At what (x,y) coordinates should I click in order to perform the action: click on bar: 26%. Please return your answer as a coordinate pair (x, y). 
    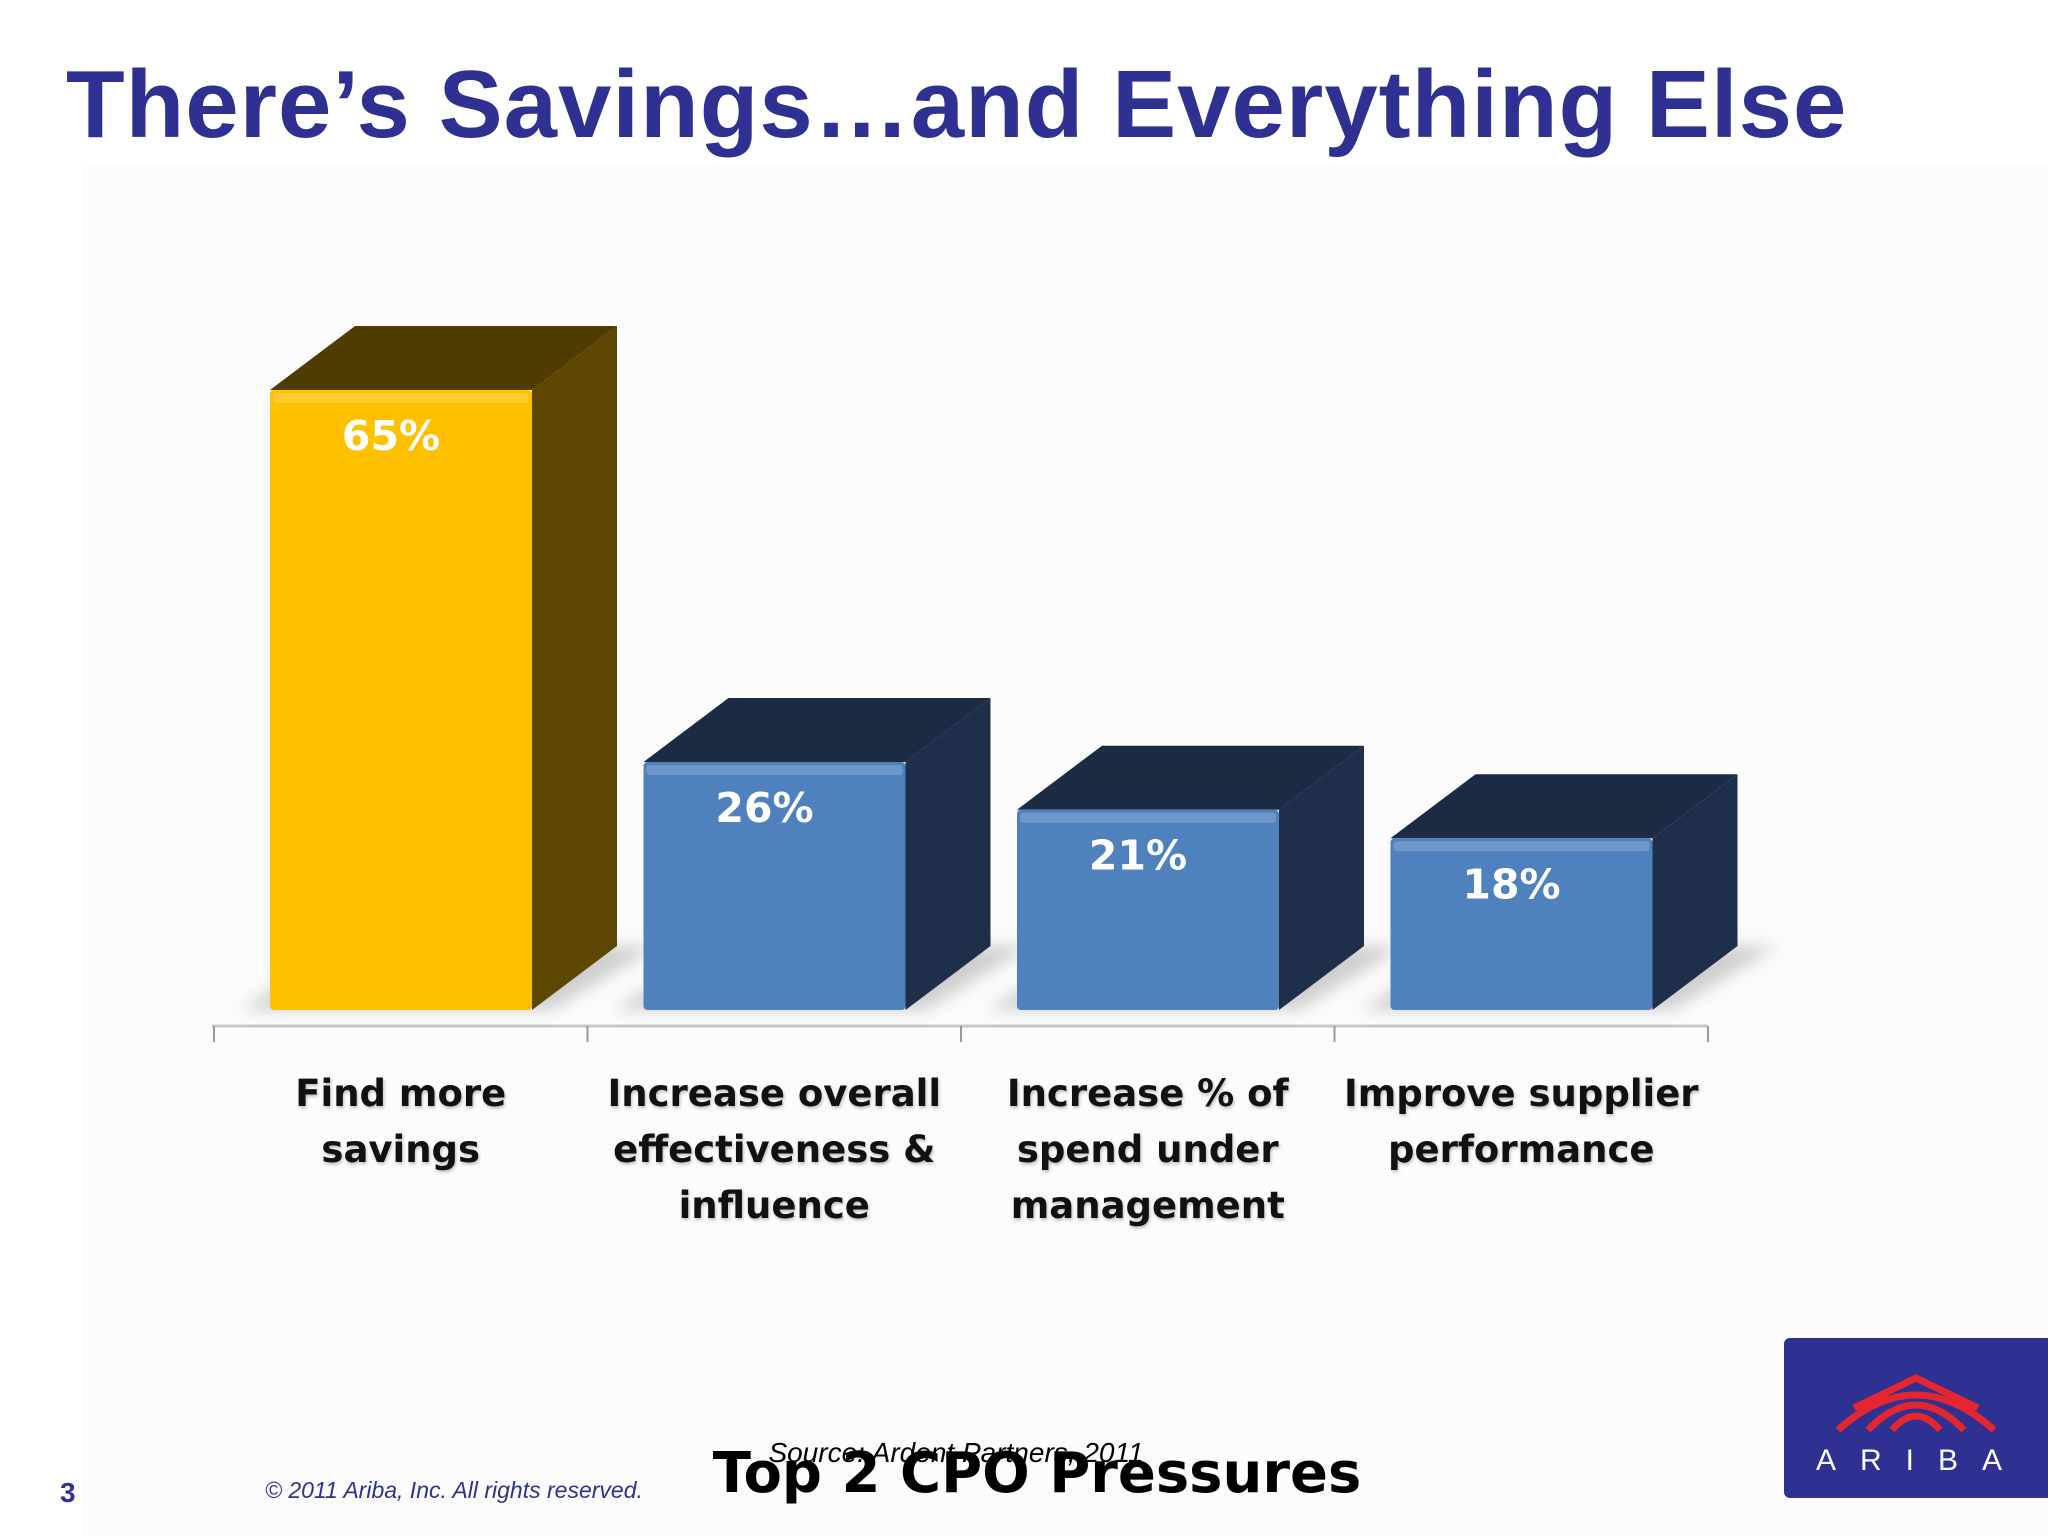
    Looking at the image, I should click on (817, 854).